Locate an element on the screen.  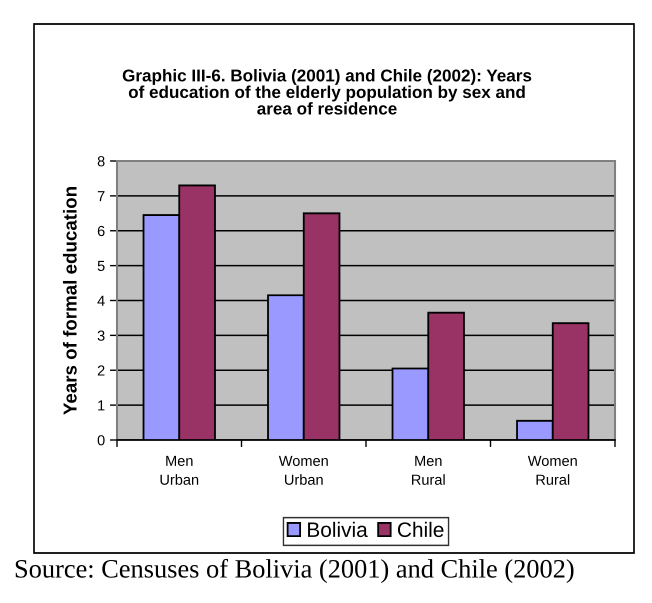
chart-title: Graphic III-6. Bolivia (2001) and Chile (2002): Years of education of the elderly population by sex and area of residence is located at coordinates (327, 92).